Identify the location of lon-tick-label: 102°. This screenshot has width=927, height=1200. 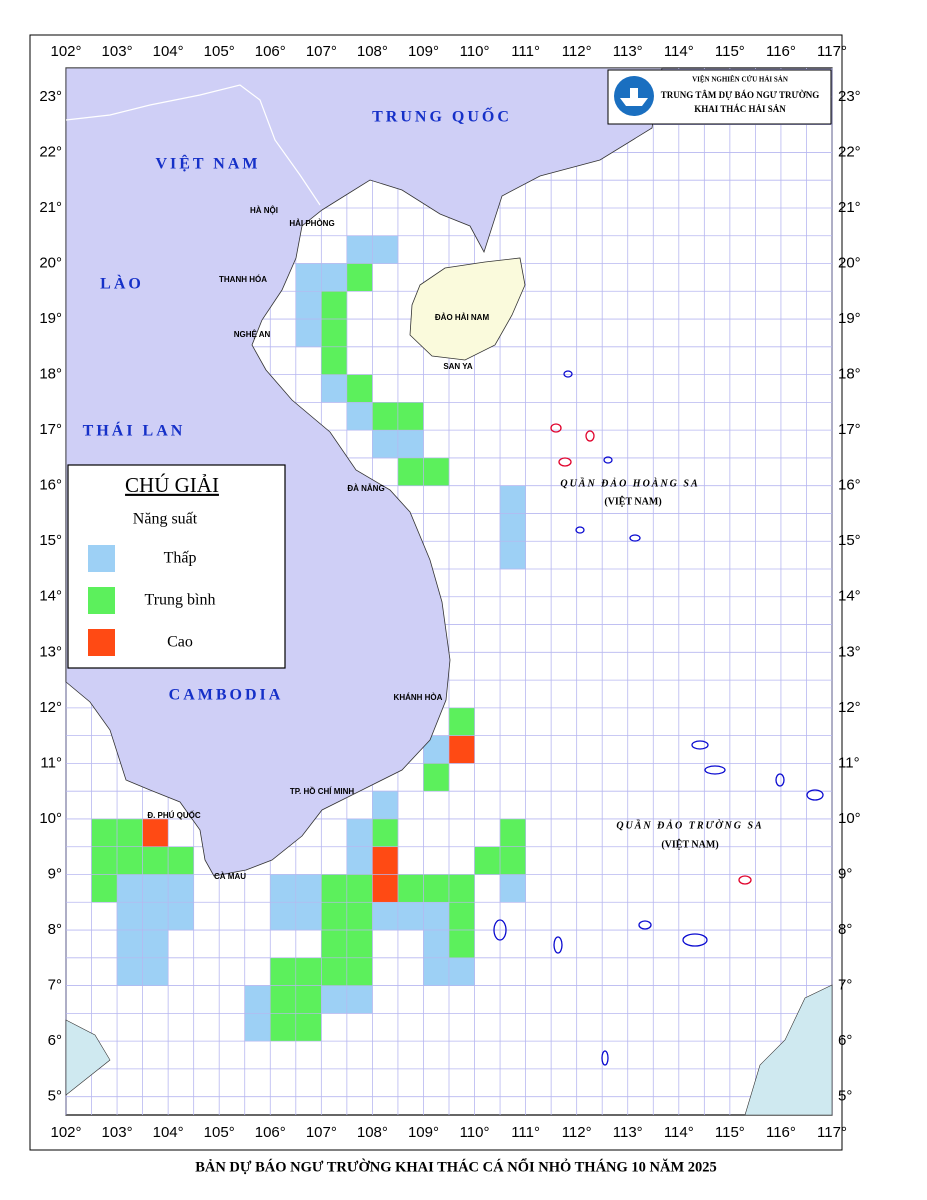
(65, 51).